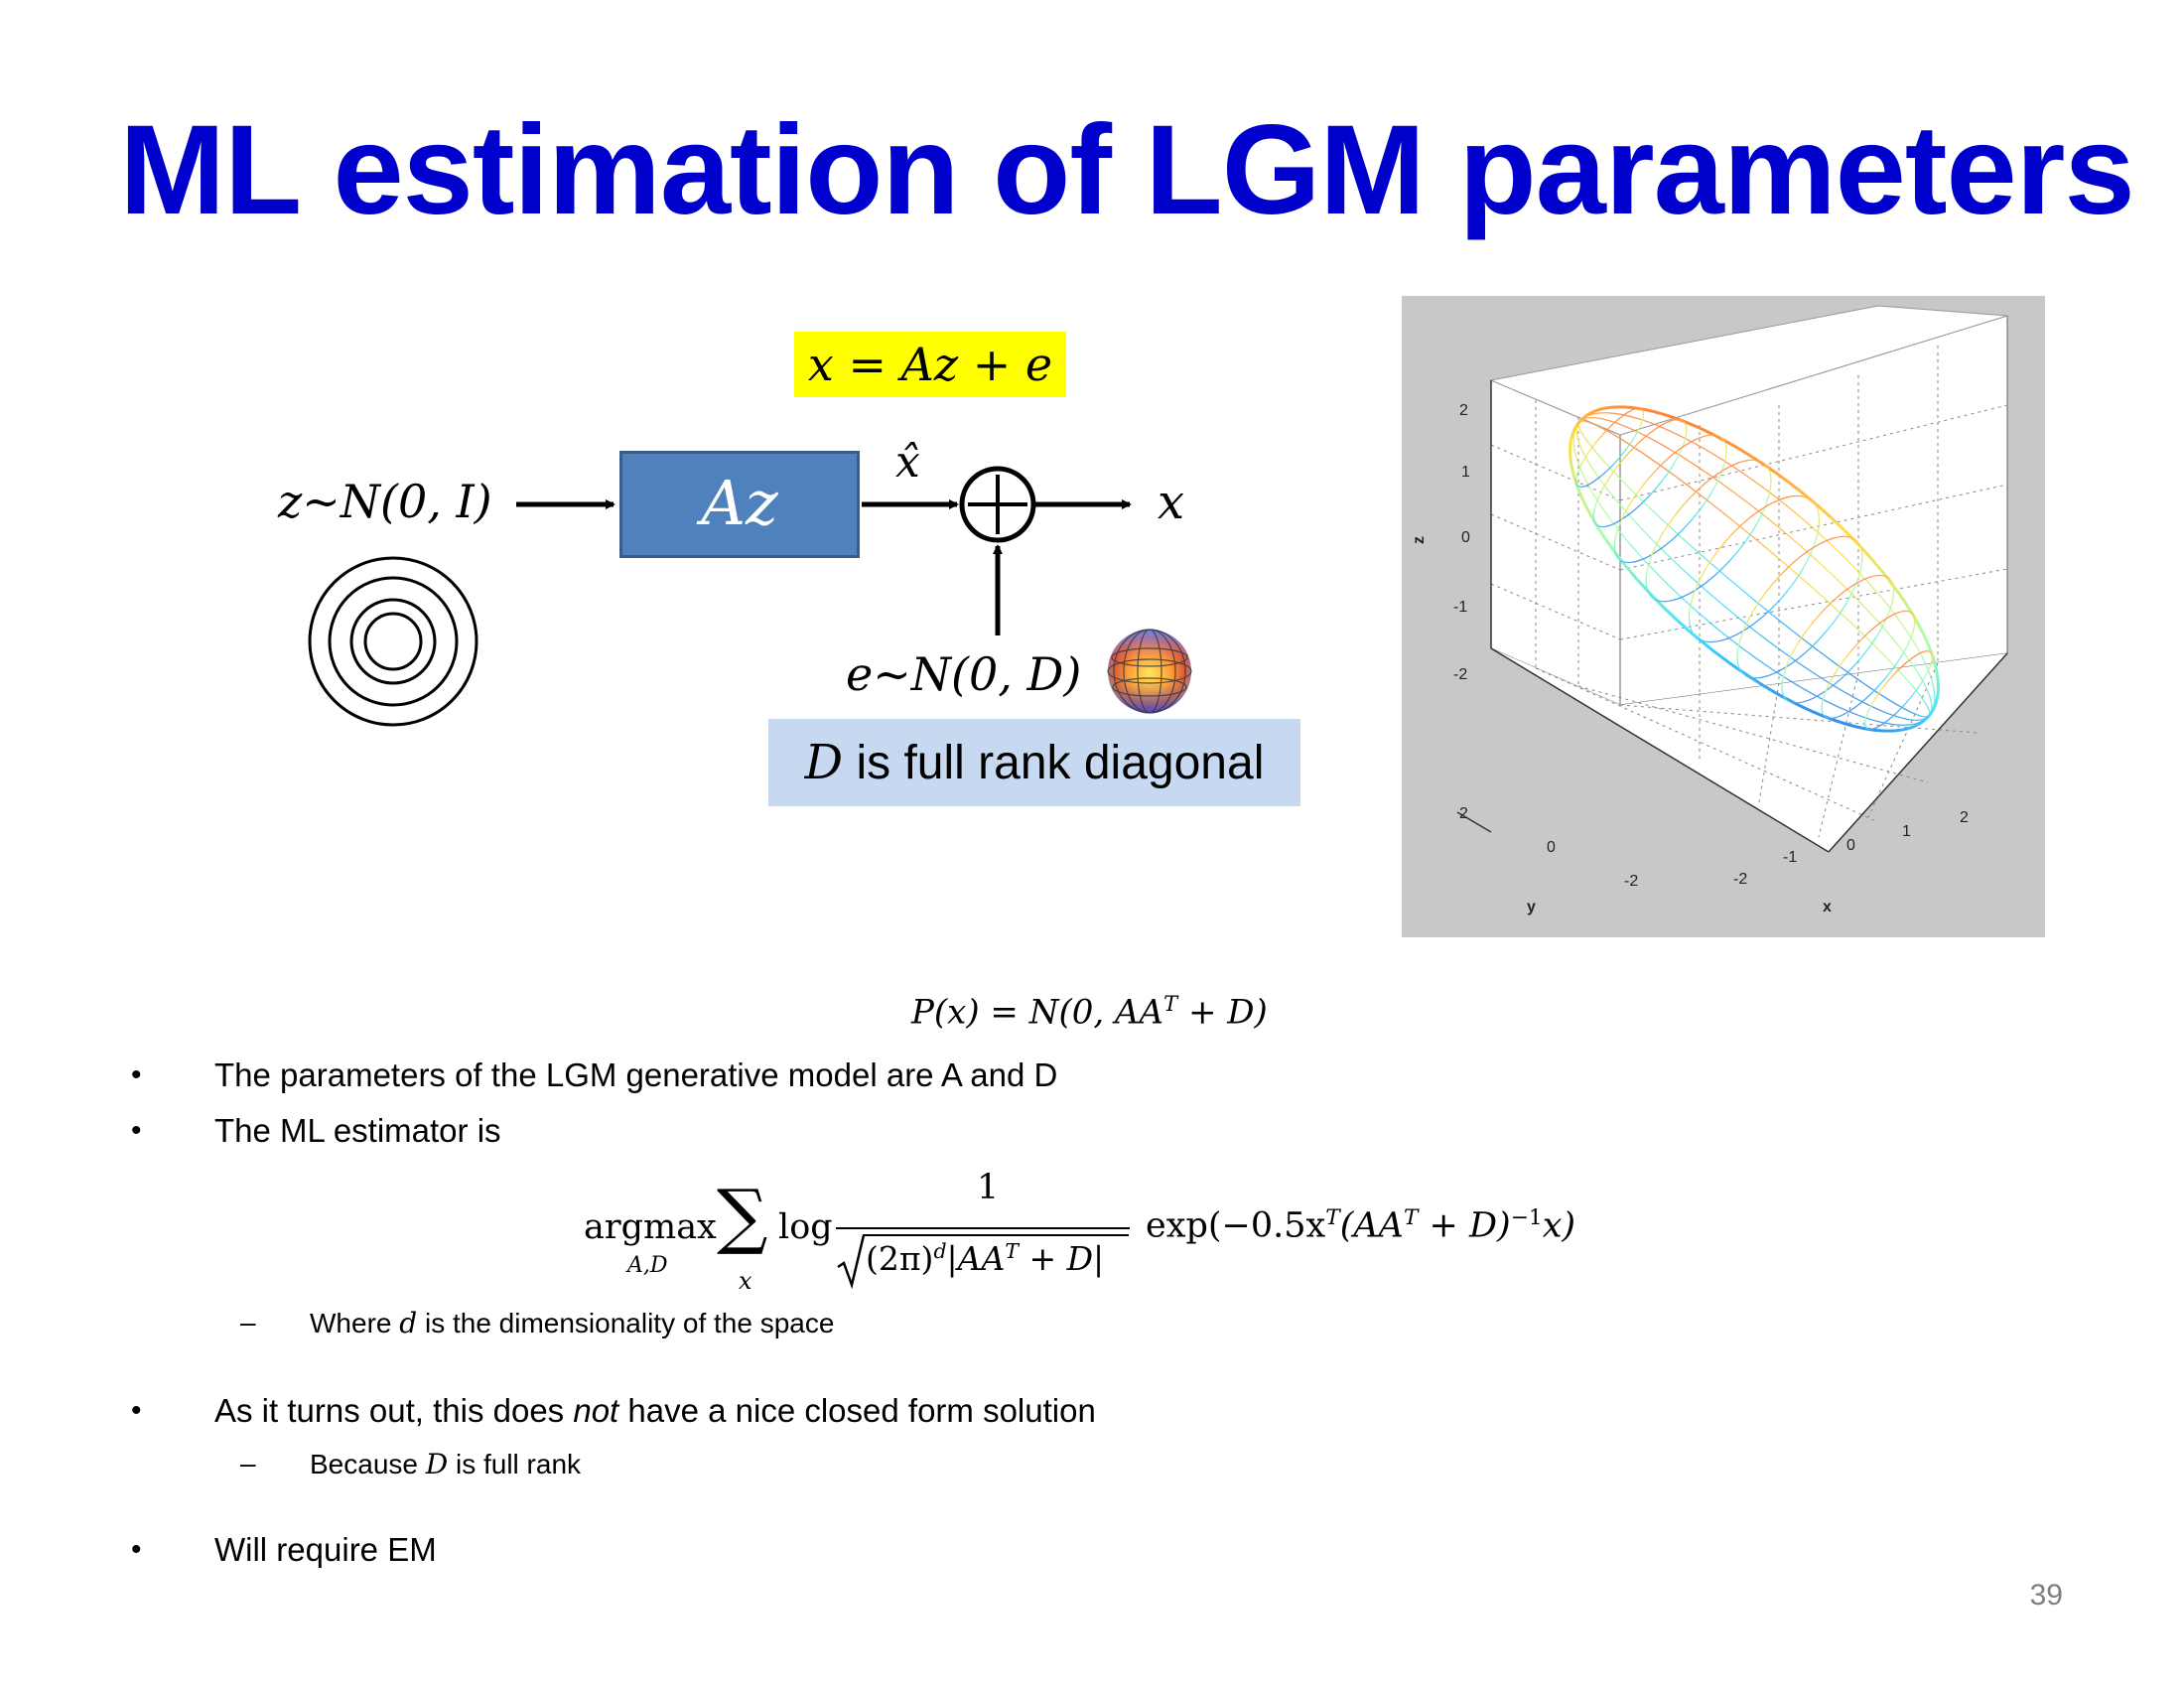 Image resolution: width=2184 pixels, height=1688 pixels. What do you see at coordinates (750, 596) in the screenshot?
I see `model-diagram` at bounding box center [750, 596].